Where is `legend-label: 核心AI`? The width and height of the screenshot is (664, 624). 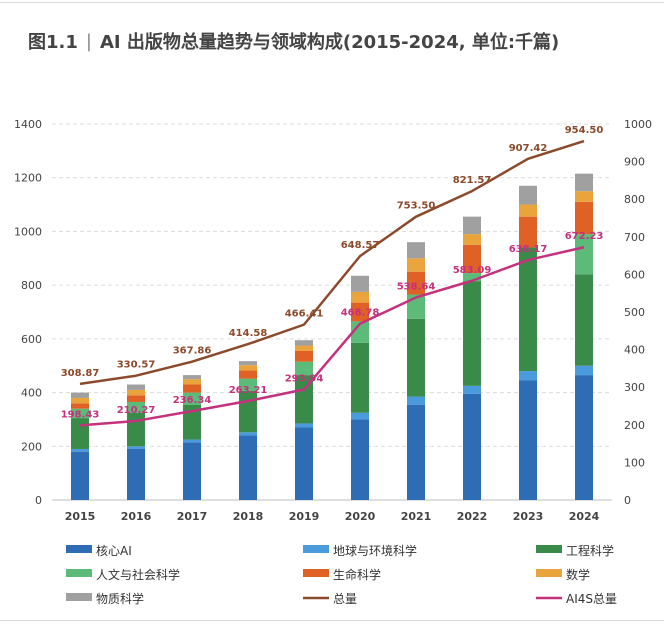 legend-label: 核心AI is located at coordinates (114, 551).